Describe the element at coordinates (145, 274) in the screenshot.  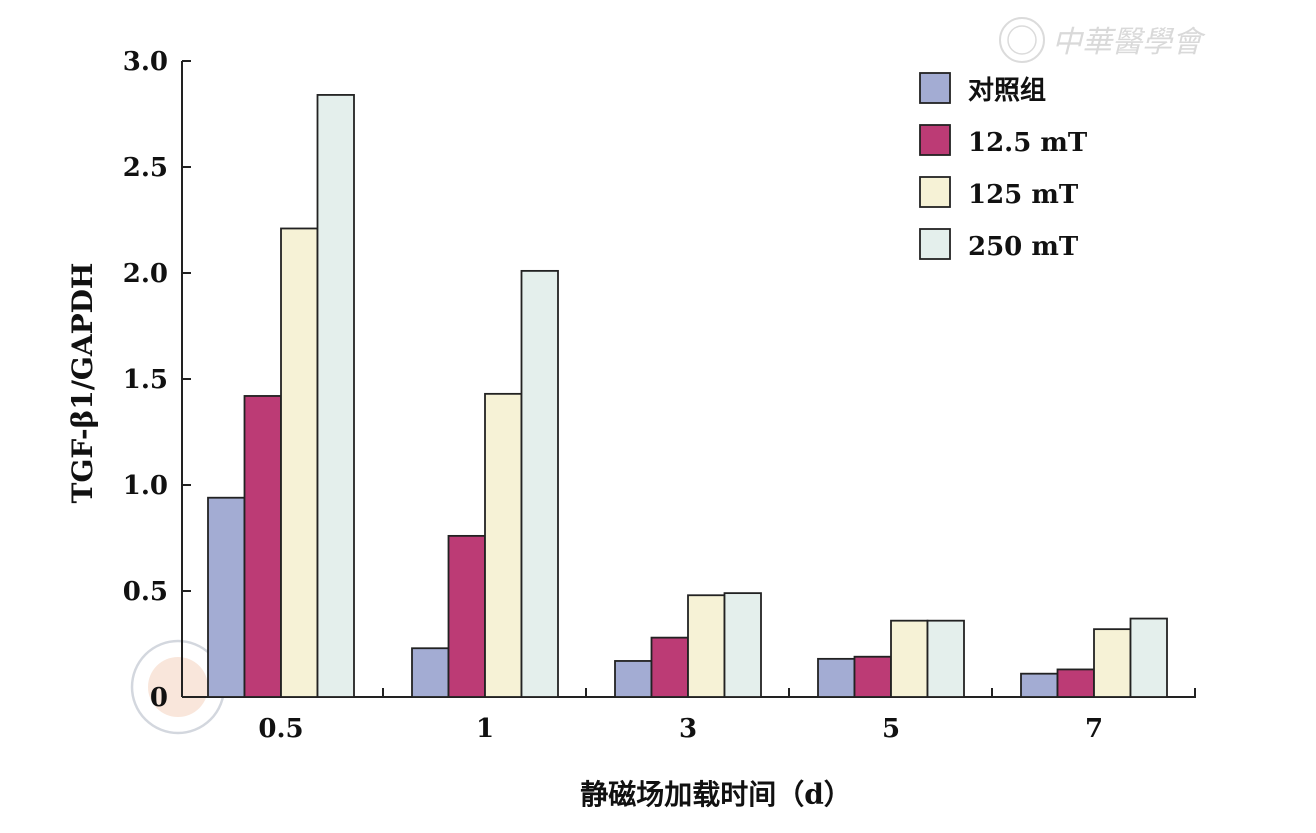
I see `y-tick-label: 2.0` at that location.